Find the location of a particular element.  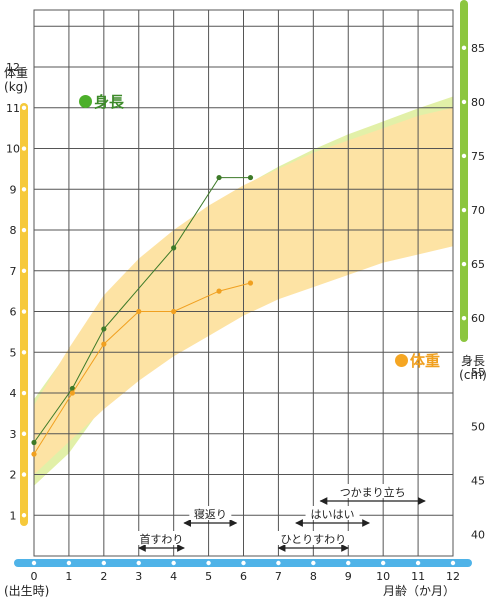

weight-tick-label: 9 is located at coordinates (13, 189).